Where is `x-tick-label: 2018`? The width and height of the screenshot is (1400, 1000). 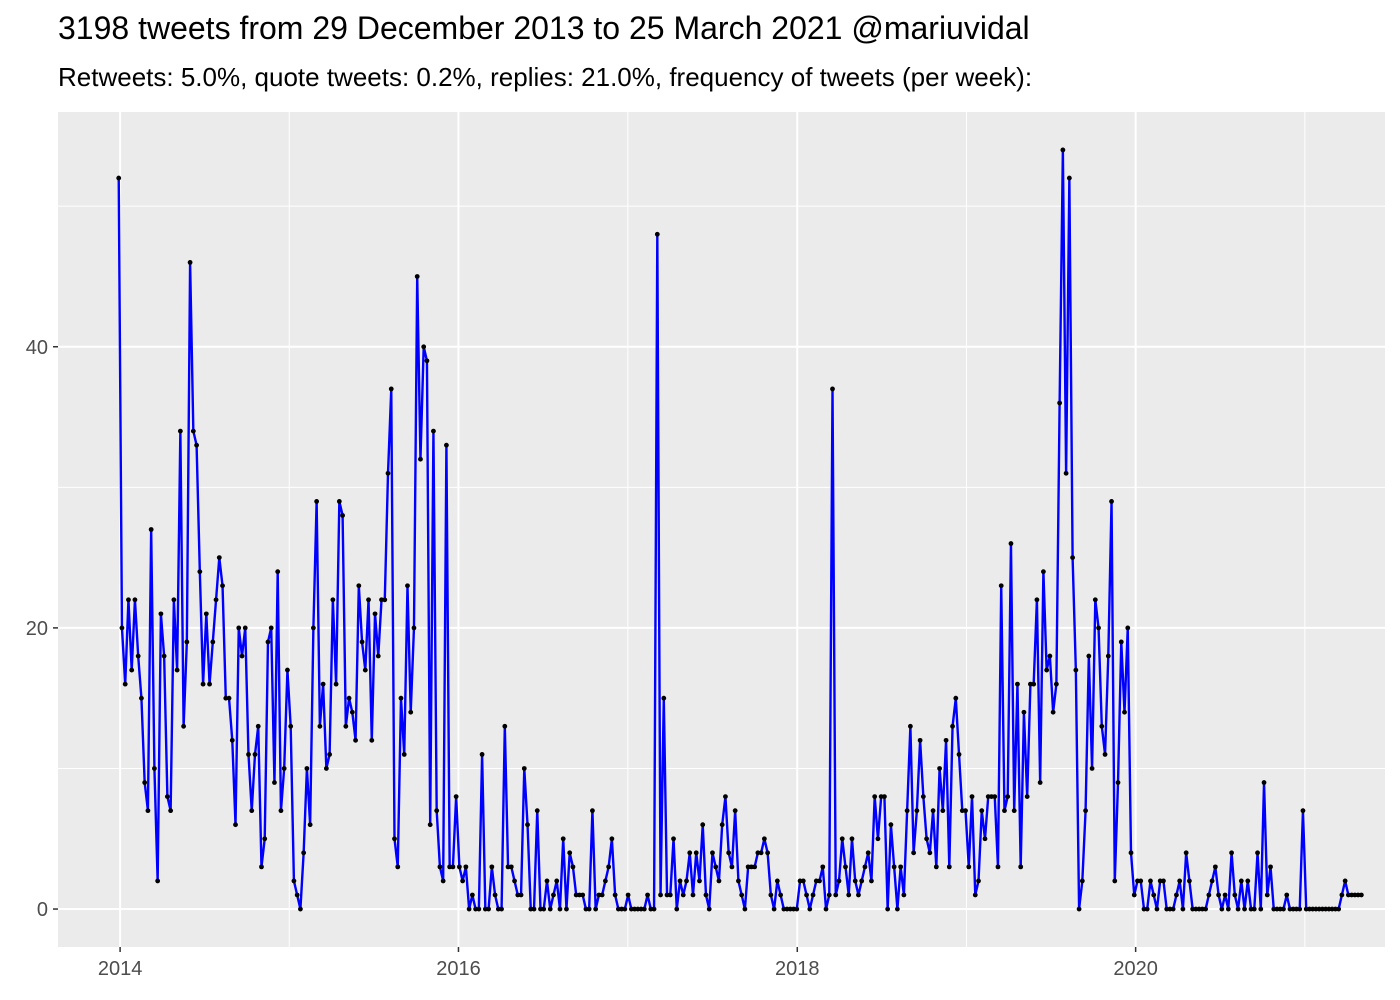
x-tick-label: 2018 is located at coordinates (797, 969).